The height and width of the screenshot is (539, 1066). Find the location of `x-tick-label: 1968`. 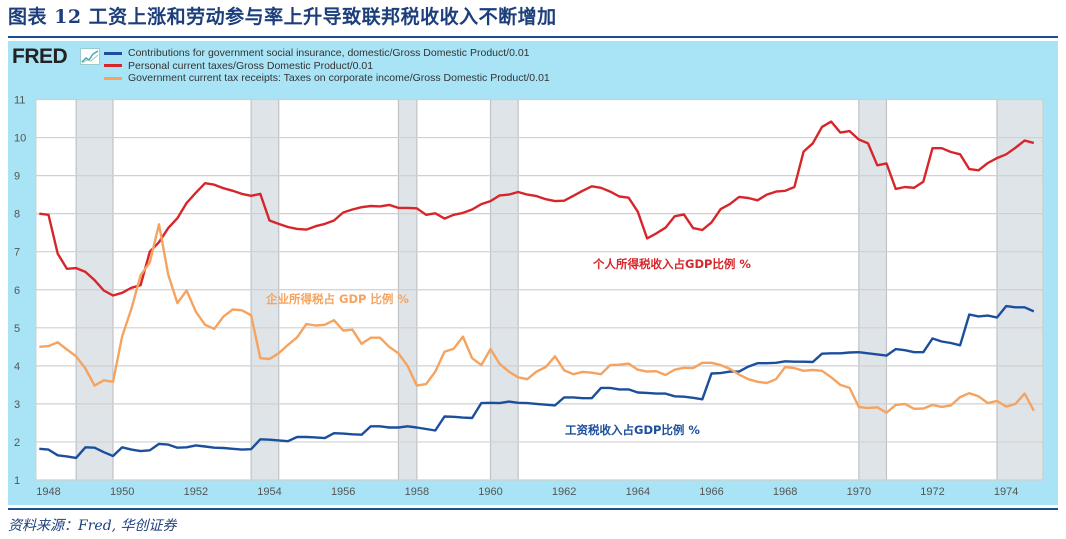

x-tick-label: 1968 is located at coordinates (785, 492).